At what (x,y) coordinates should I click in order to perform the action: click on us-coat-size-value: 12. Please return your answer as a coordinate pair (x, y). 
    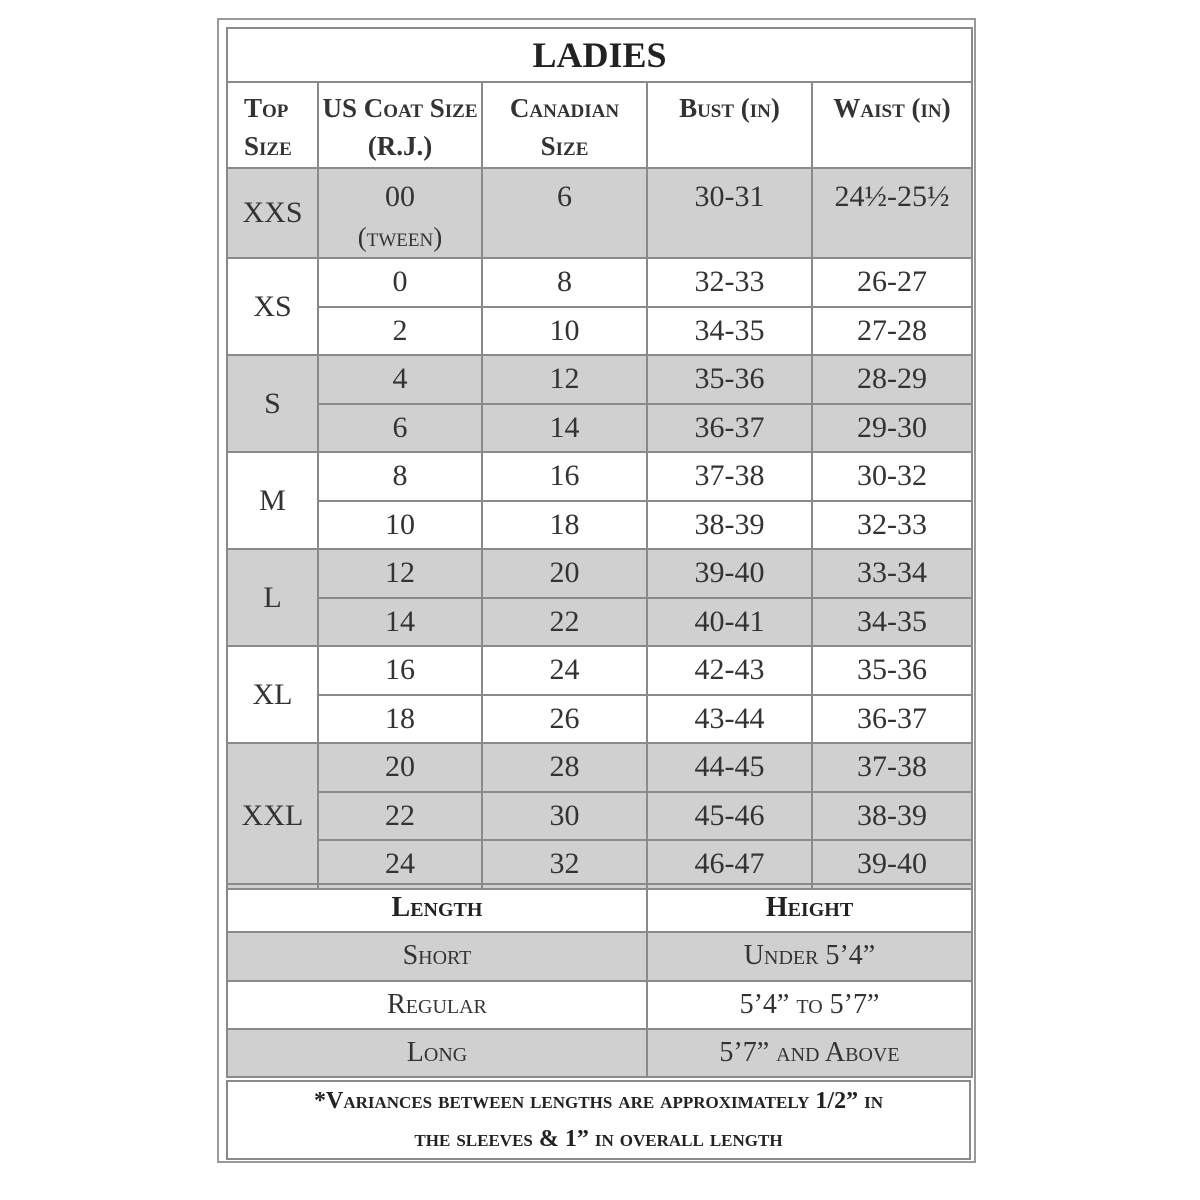
    Looking at the image, I should click on (400, 573).